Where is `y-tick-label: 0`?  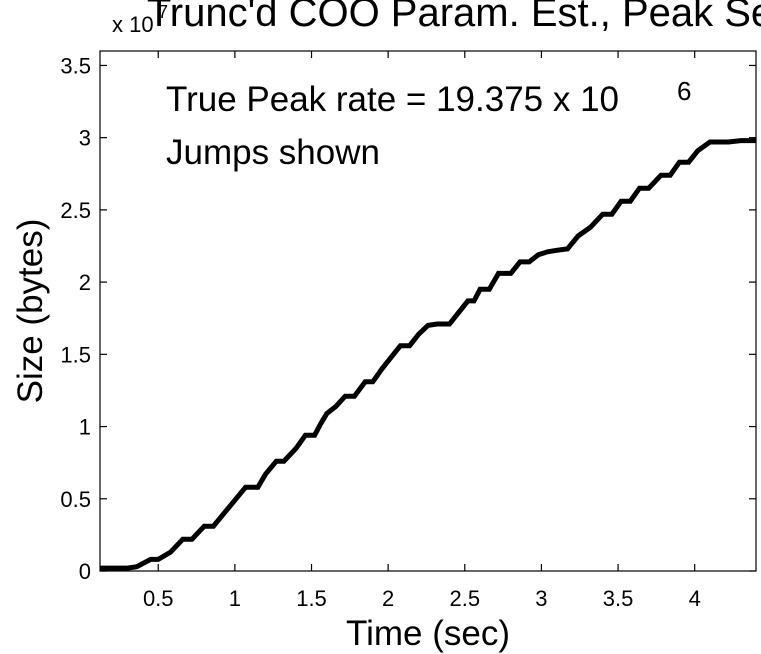 y-tick-label: 0 is located at coordinates (85, 571).